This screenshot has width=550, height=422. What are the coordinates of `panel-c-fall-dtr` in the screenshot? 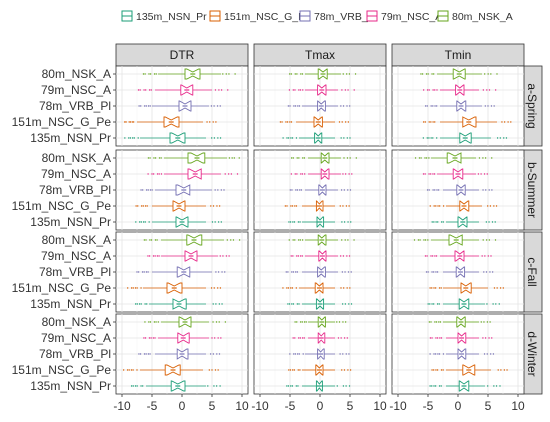 It's located at (182, 272).